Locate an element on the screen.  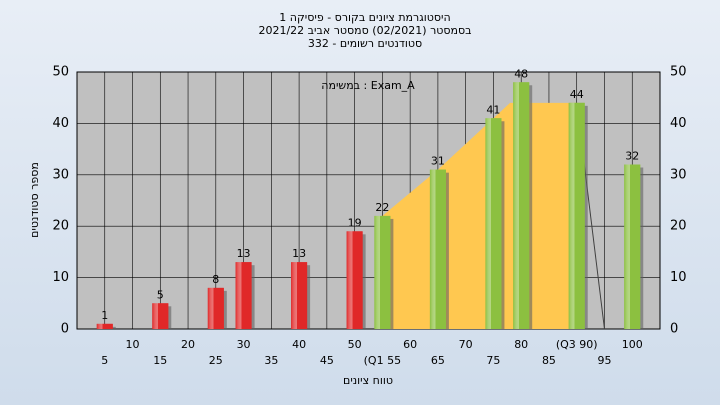
x-tick-label: 95 is located at coordinates (604, 360).